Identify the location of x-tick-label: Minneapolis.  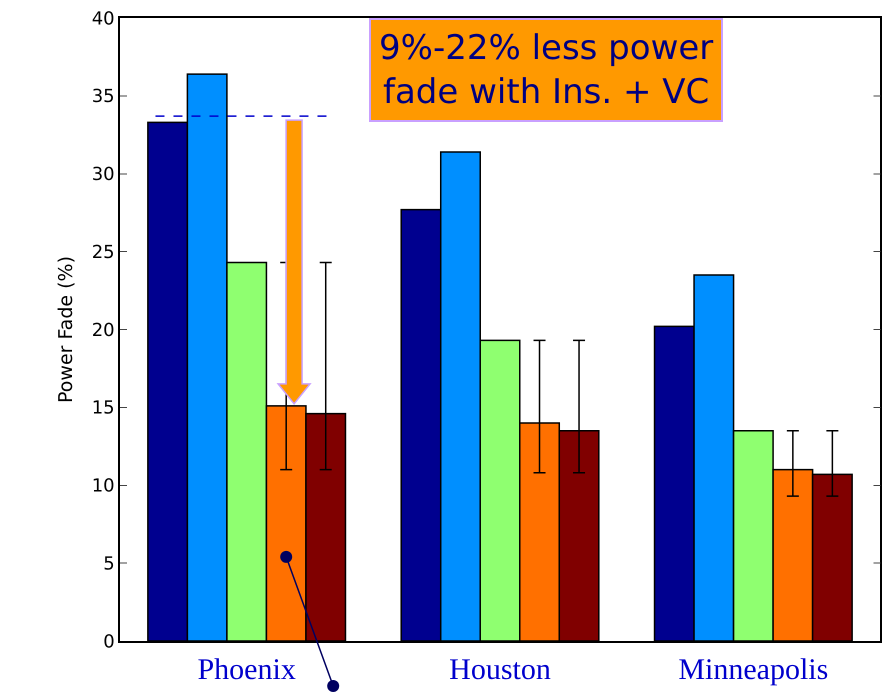
(753, 669).